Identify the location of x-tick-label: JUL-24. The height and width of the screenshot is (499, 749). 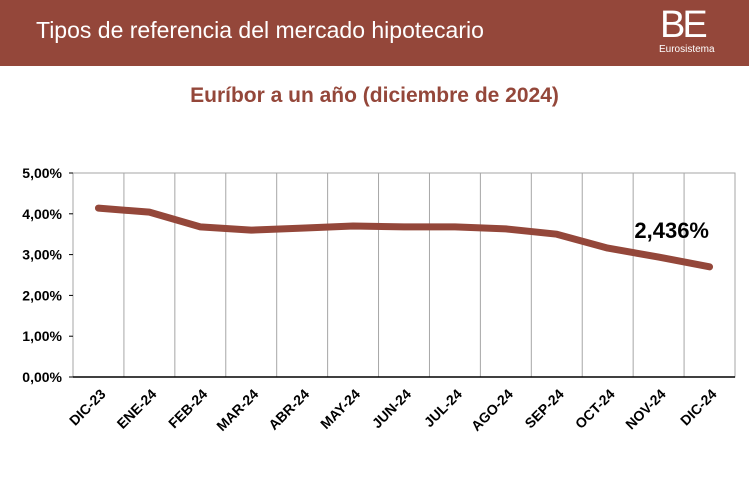
(443, 408).